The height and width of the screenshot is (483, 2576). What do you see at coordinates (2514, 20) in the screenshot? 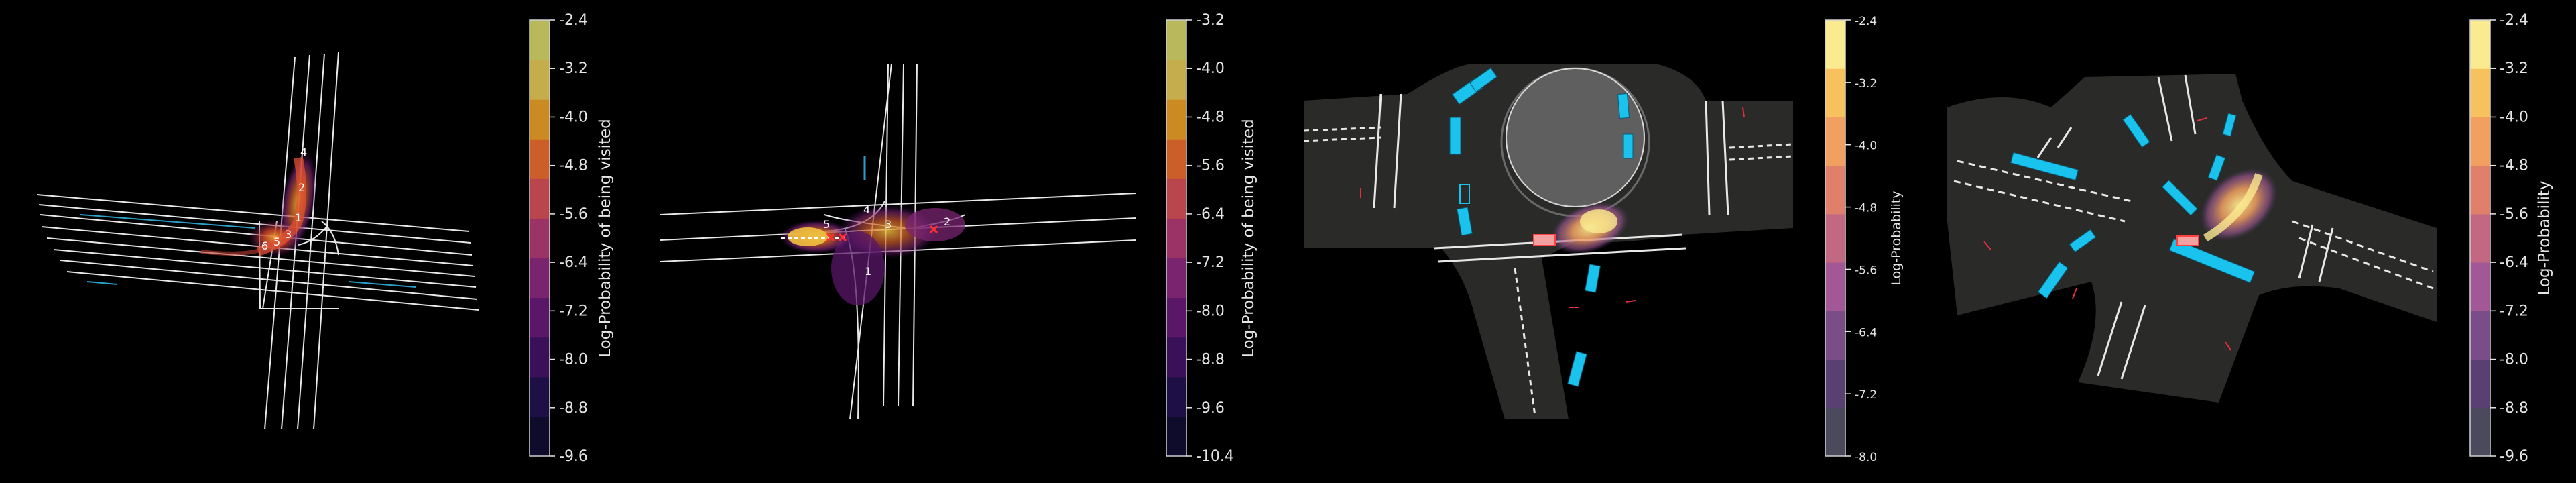
I see `colorbar-tick-label: -2.4` at bounding box center [2514, 20].